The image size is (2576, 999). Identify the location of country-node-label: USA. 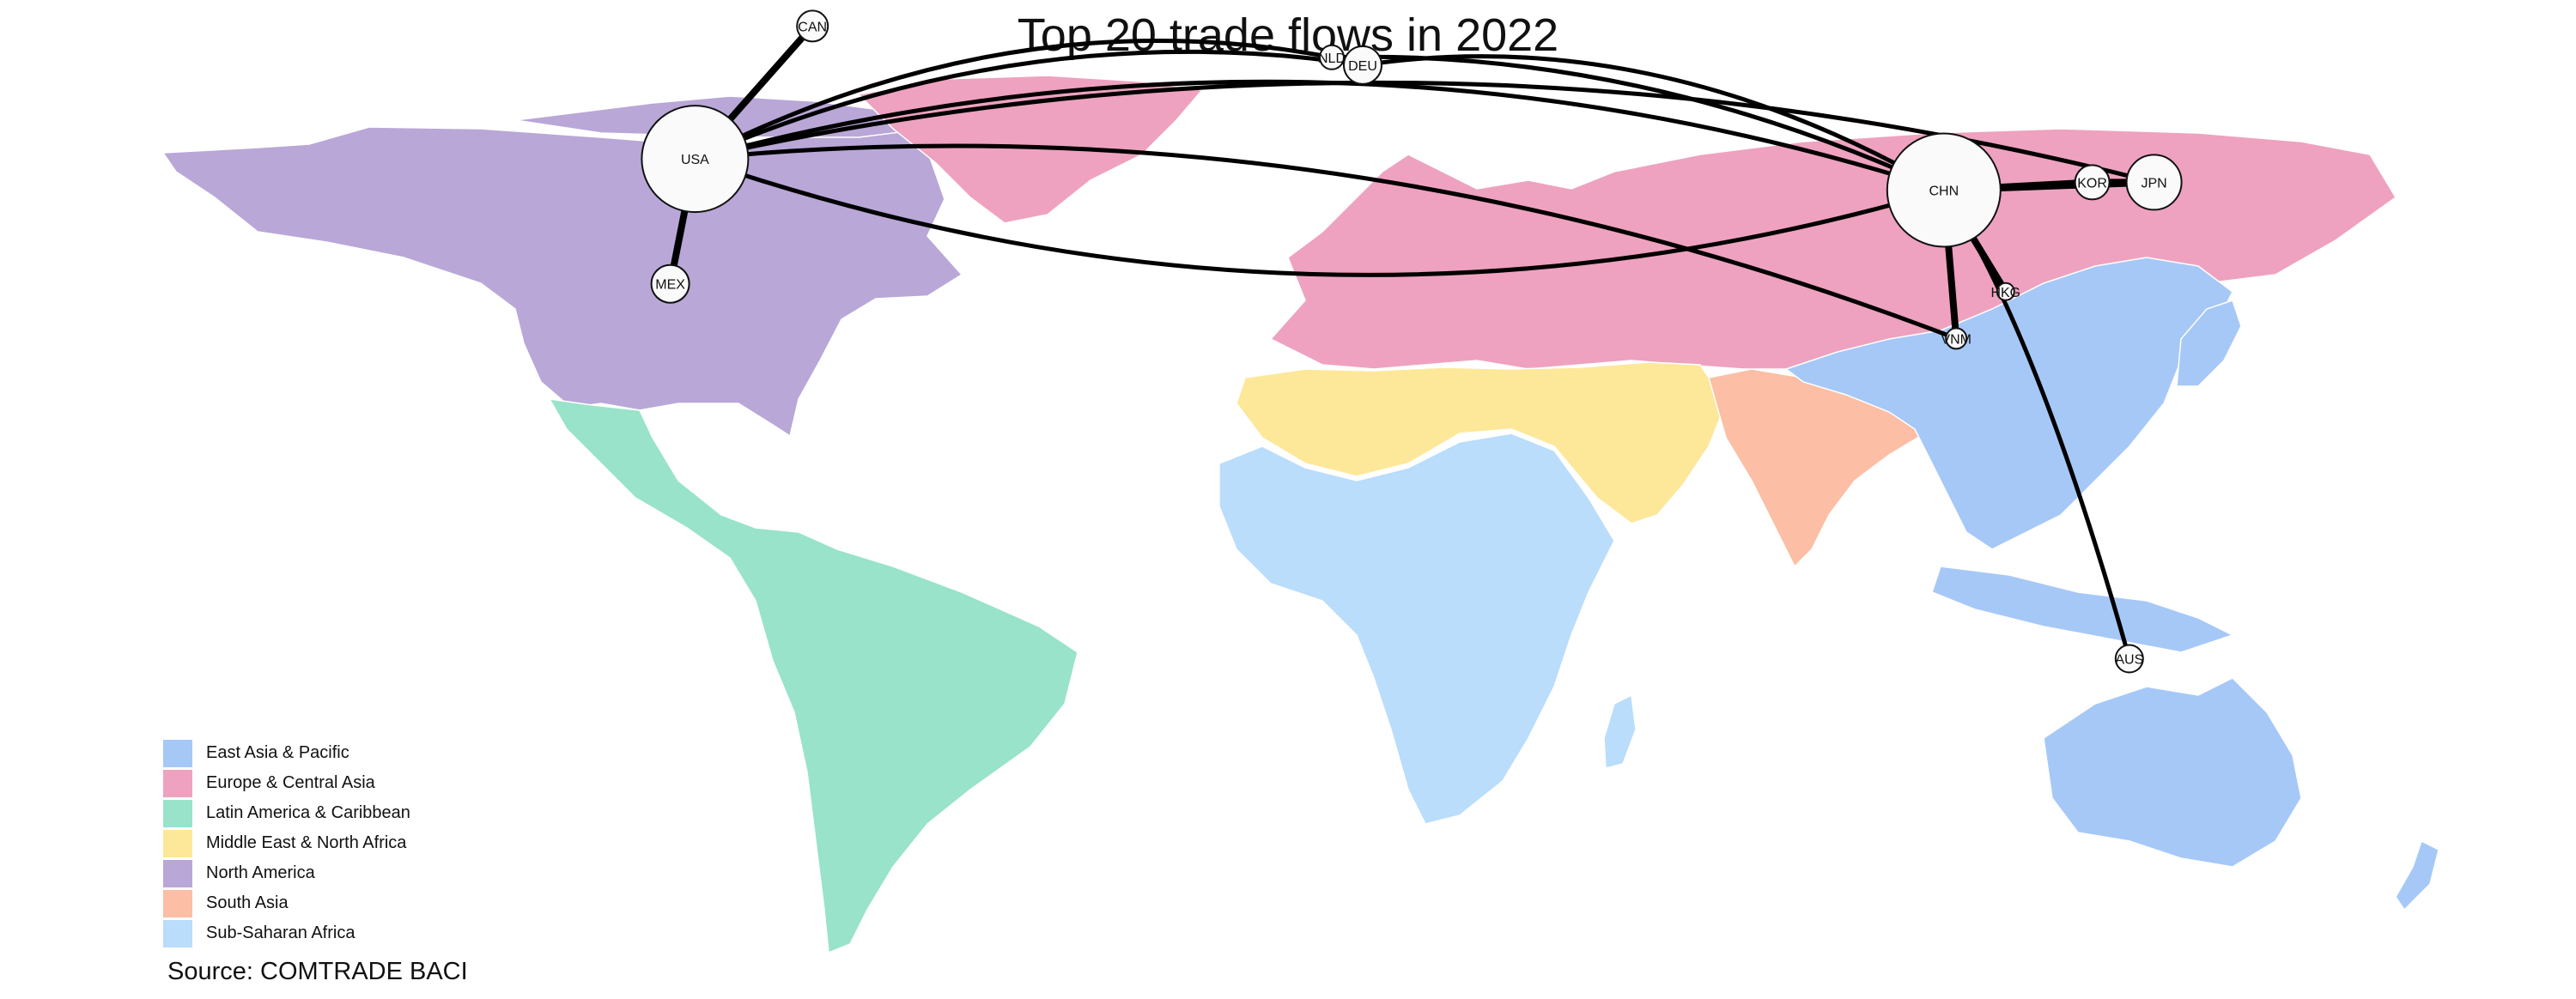
(695, 160).